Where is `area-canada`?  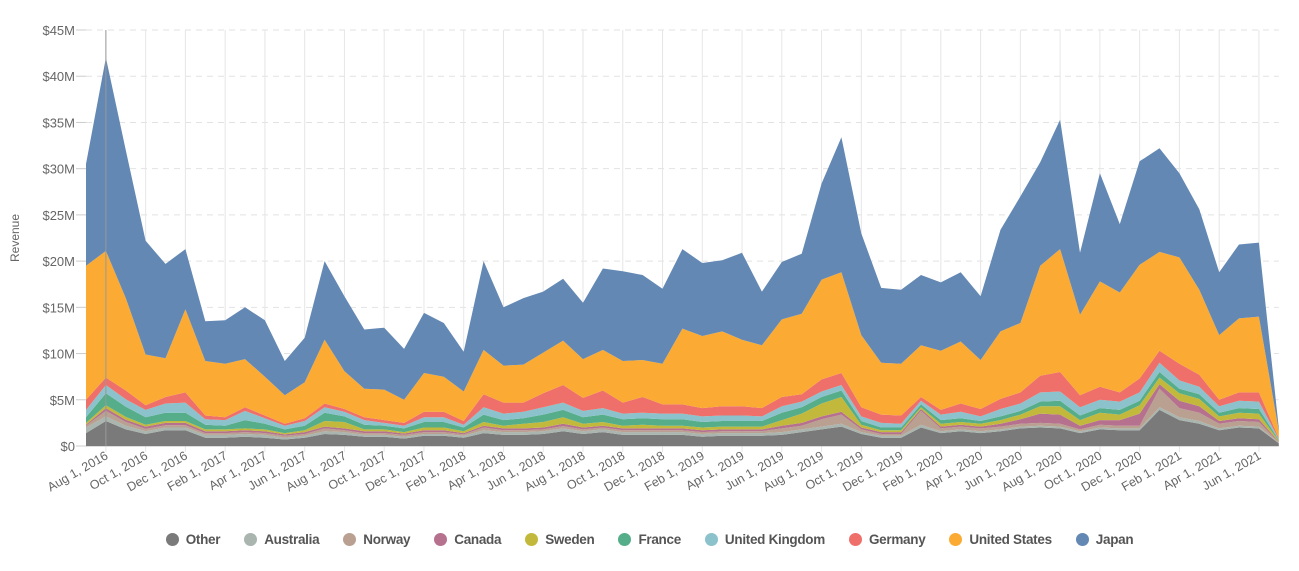 area-canada is located at coordinates (682, 413).